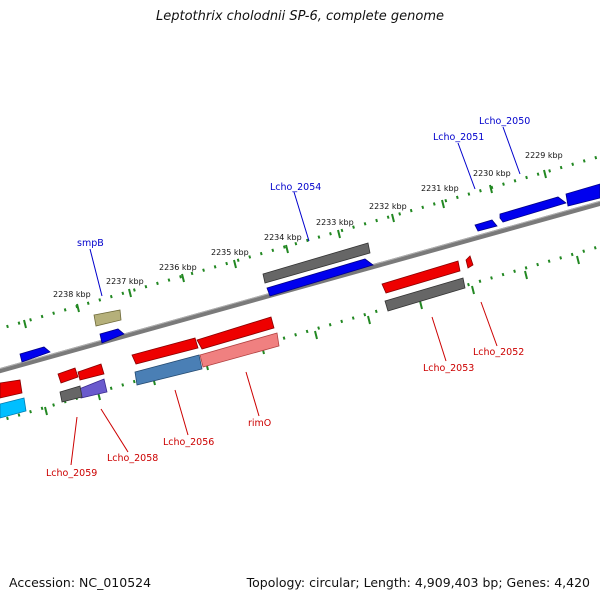 The height and width of the screenshot is (600, 600). What do you see at coordinates (165, 351) in the screenshot?
I see `gene-lcho-2056-upper` at bounding box center [165, 351].